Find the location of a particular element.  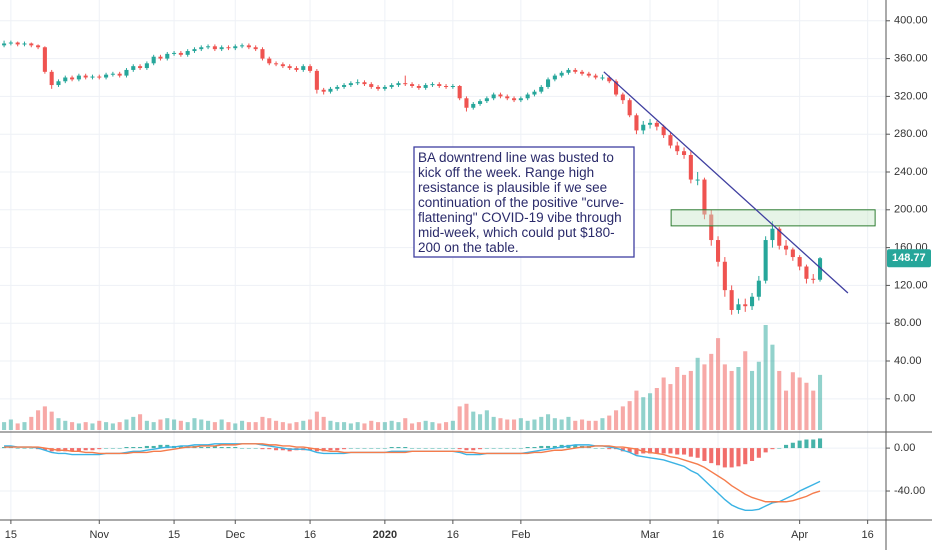

x-tick-label: Apr is located at coordinates (799, 535).